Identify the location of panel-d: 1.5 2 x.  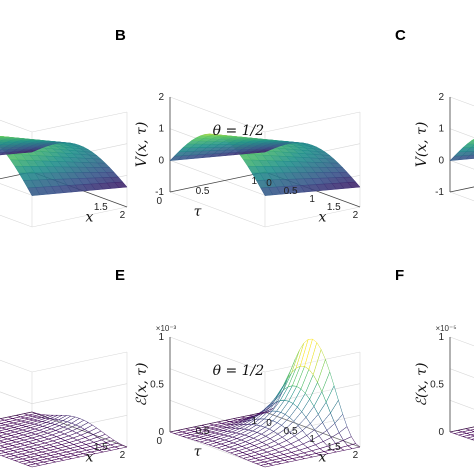
(64, 409).